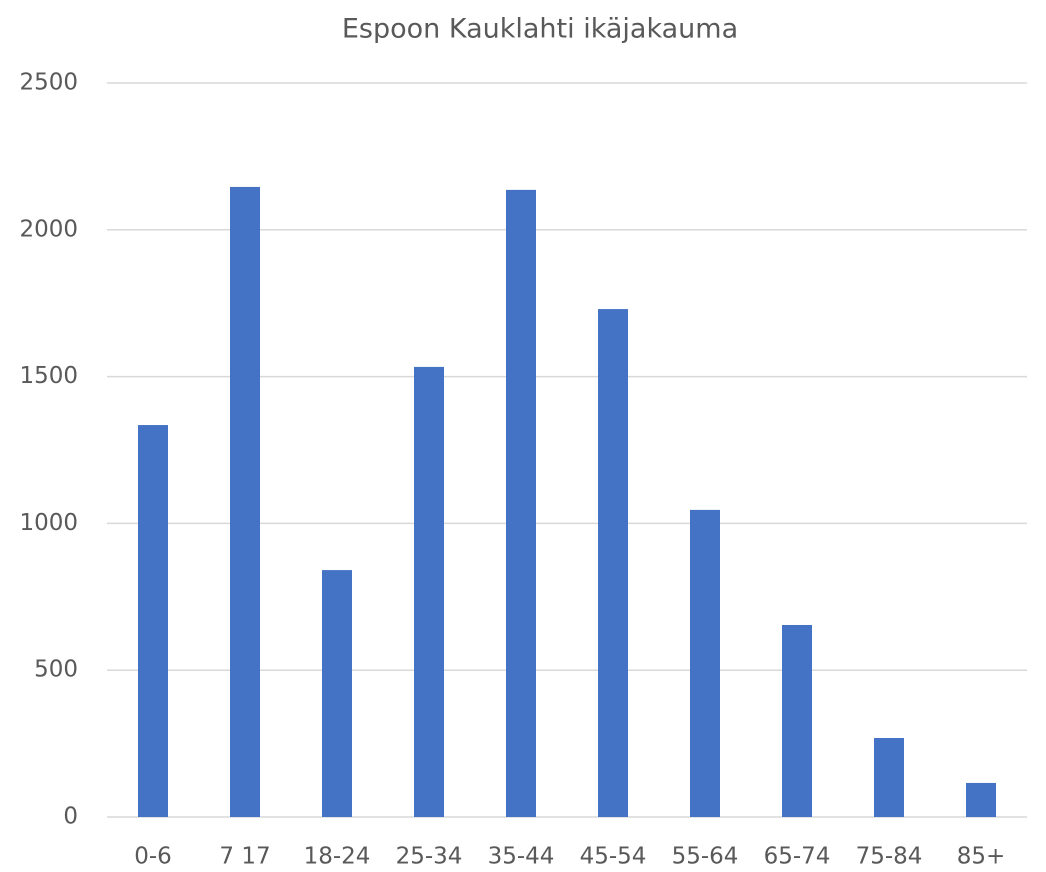  I want to click on y-tick-label: 1000, so click(48, 523).